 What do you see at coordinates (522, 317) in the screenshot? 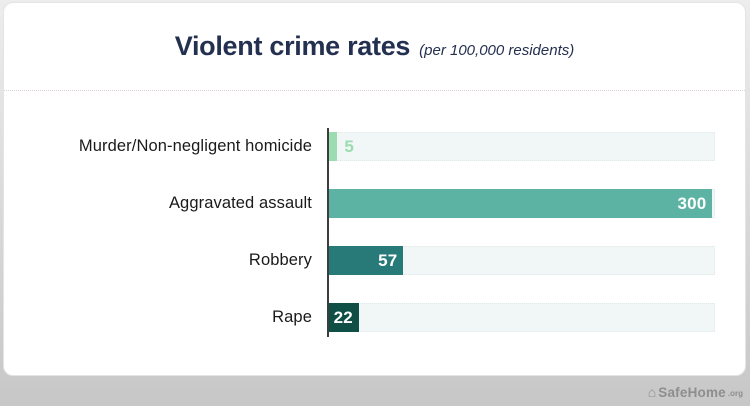
I see `bar-track: 22` at bounding box center [522, 317].